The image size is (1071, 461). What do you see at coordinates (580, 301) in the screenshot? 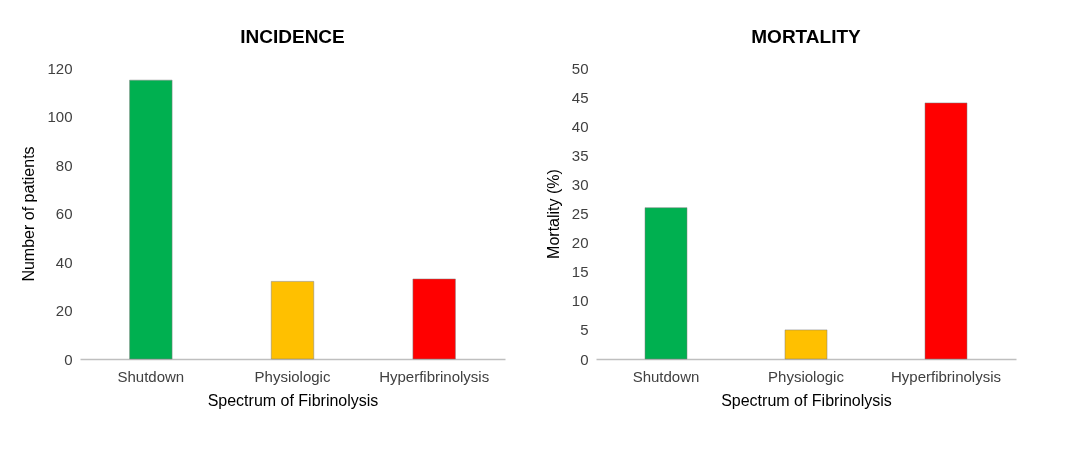
I see `y-tick-label: 10` at bounding box center [580, 301].